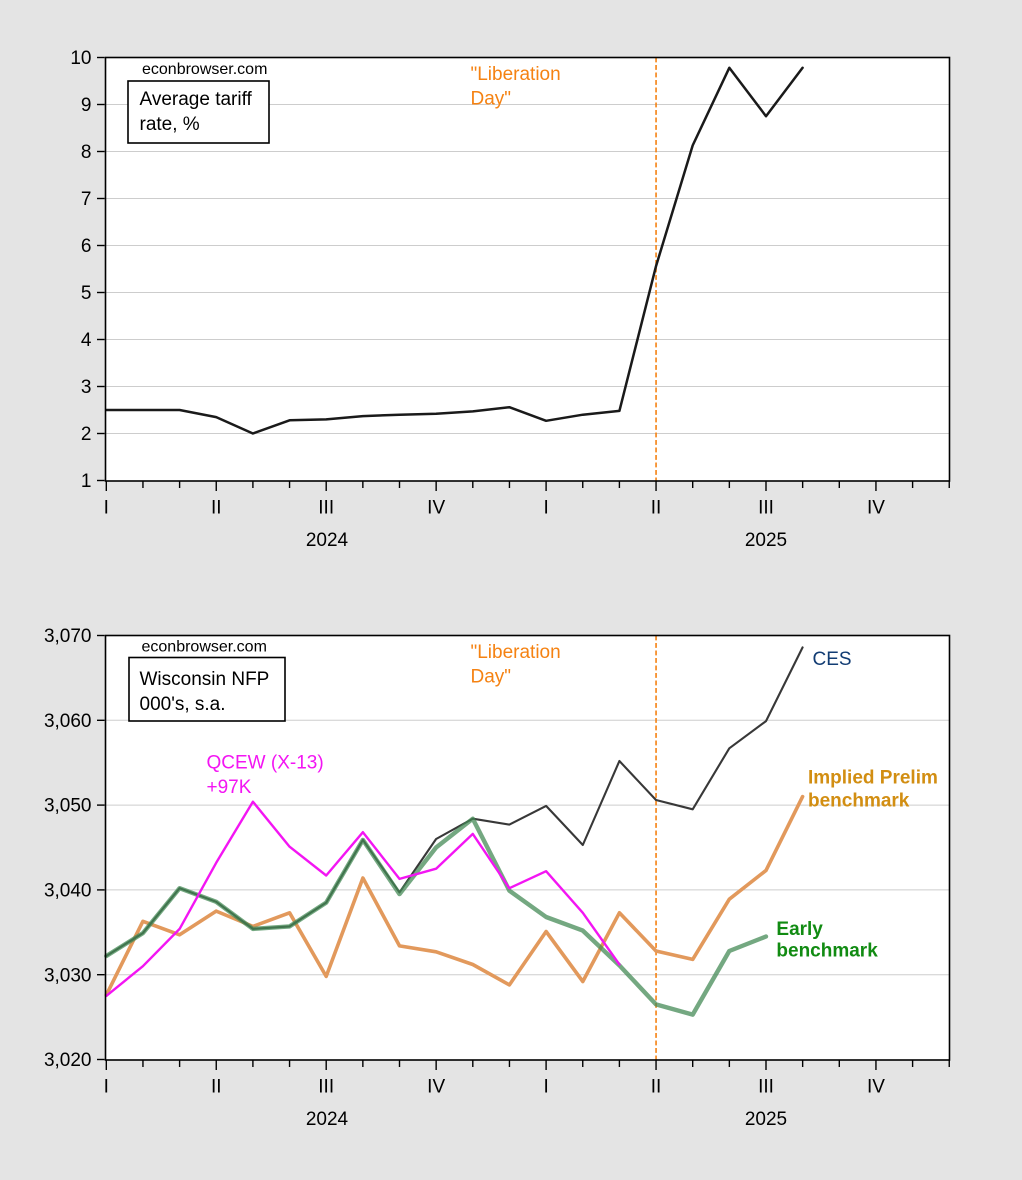  I want to click on svg-text: 1, so click(86, 481).